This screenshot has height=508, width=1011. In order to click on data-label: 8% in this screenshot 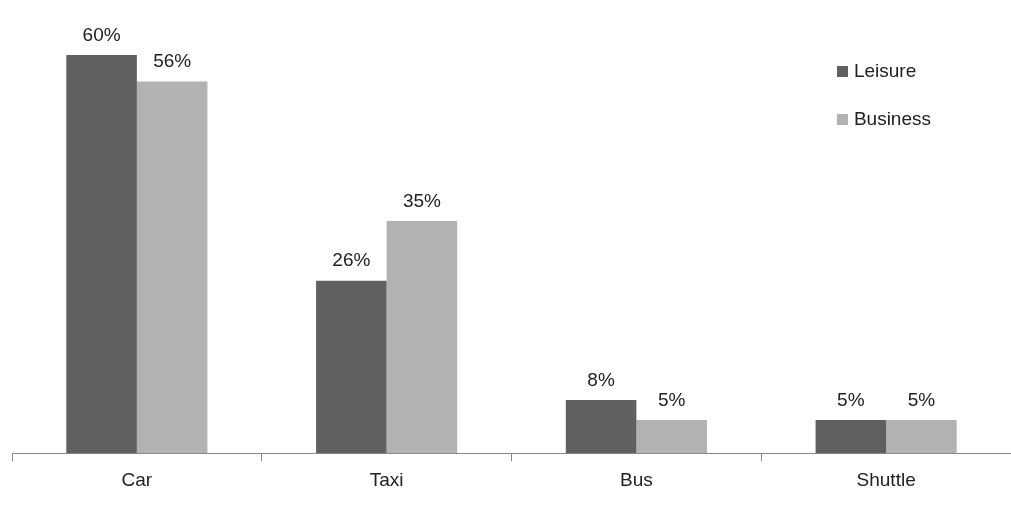, I will do `click(601, 379)`.